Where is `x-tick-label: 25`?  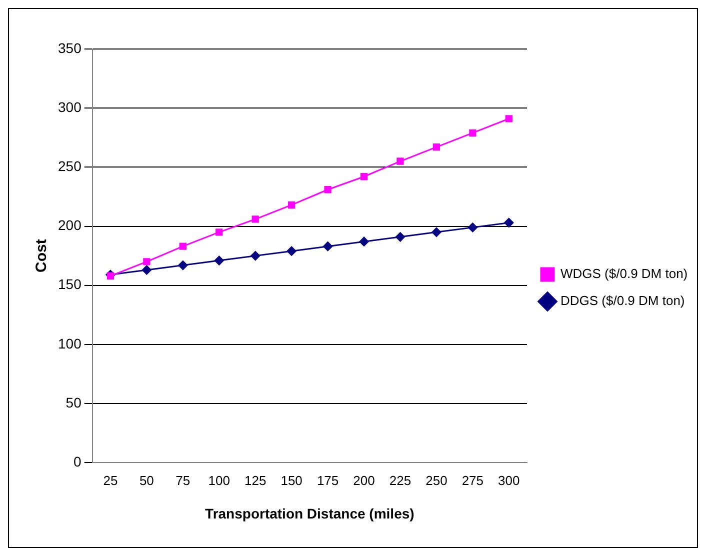 x-tick-label: 25 is located at coordinates (110, 480).